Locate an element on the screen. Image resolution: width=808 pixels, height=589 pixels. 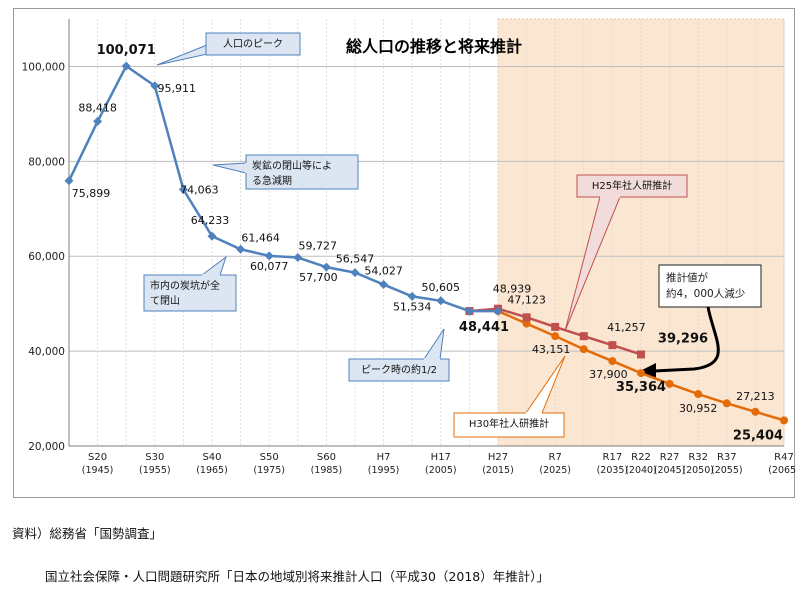
x-tick-label: R27 is located at coordinates (670, 457).